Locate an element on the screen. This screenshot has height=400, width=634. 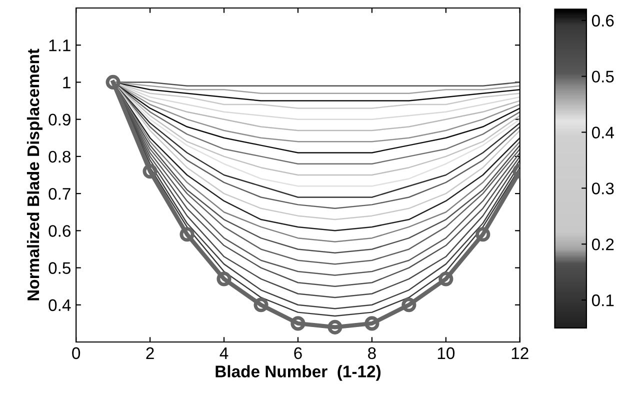
y-tick-label: 0.8 is located at coordinates (59, 156).